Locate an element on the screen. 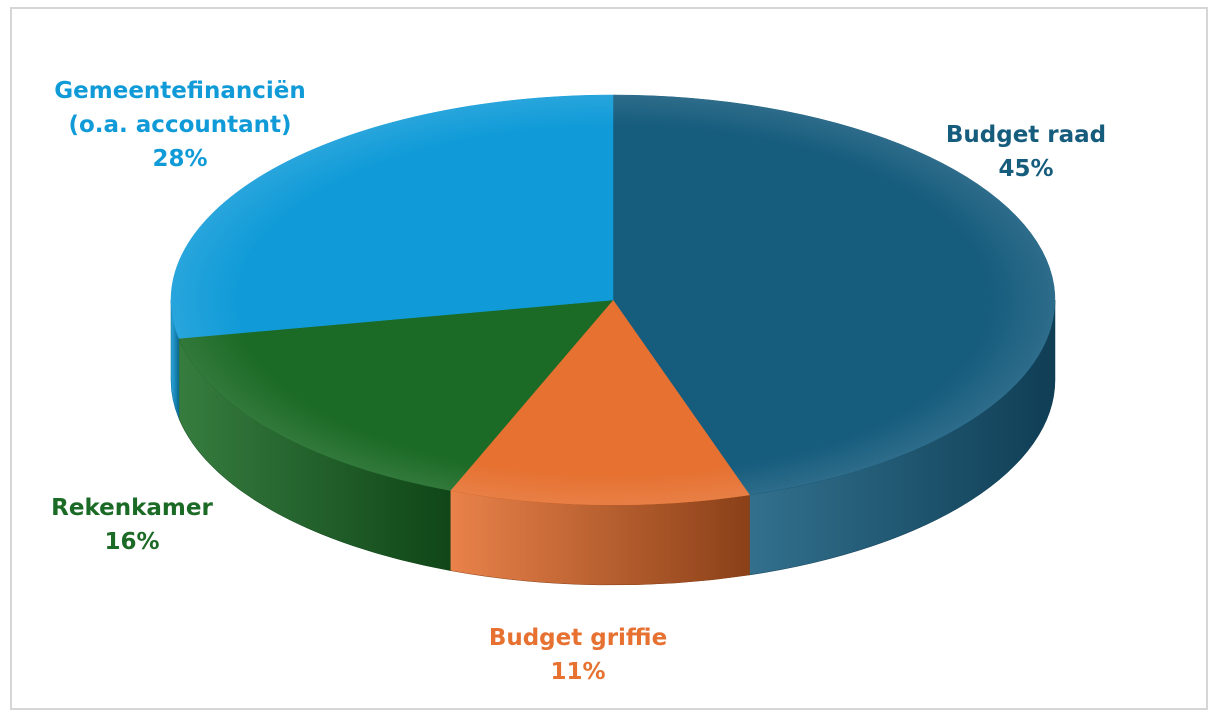 This screenshot has width=1220, height=717. data-label-0: Budget raad 45% is located at coordinates (1026, 152).